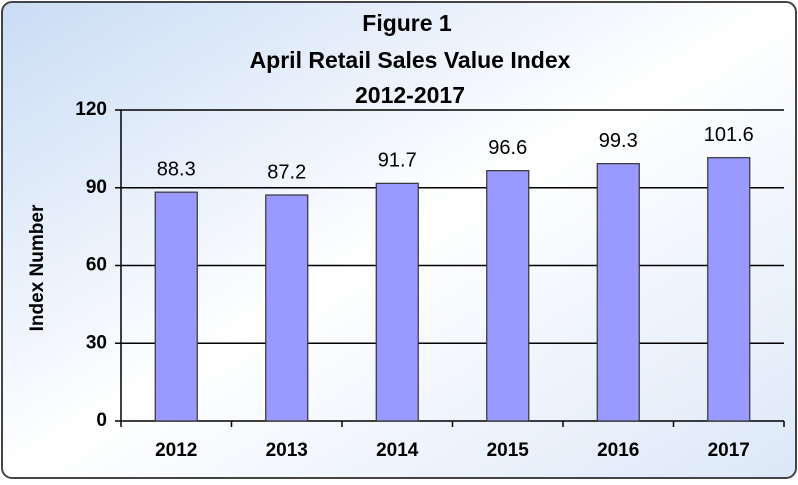  I want to click on x-tick-label: 2017, so click(729, 450).